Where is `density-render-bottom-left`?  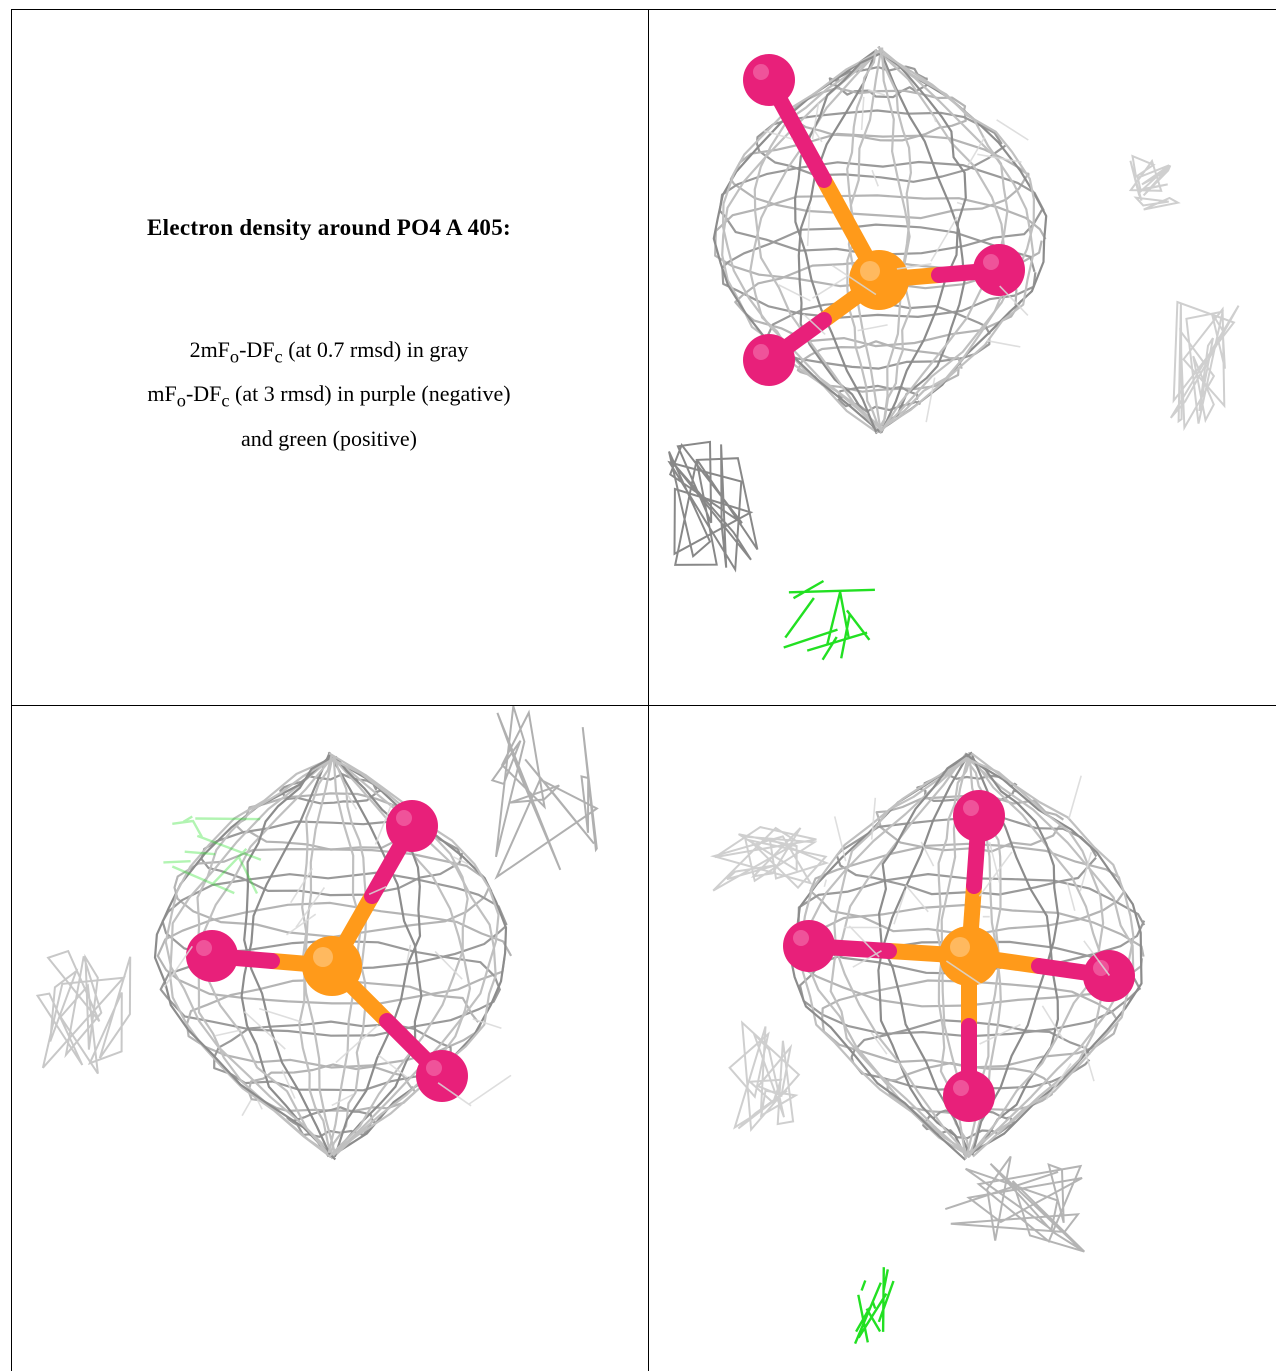 density-render-bottom-left is located at coordinates (317, 933).